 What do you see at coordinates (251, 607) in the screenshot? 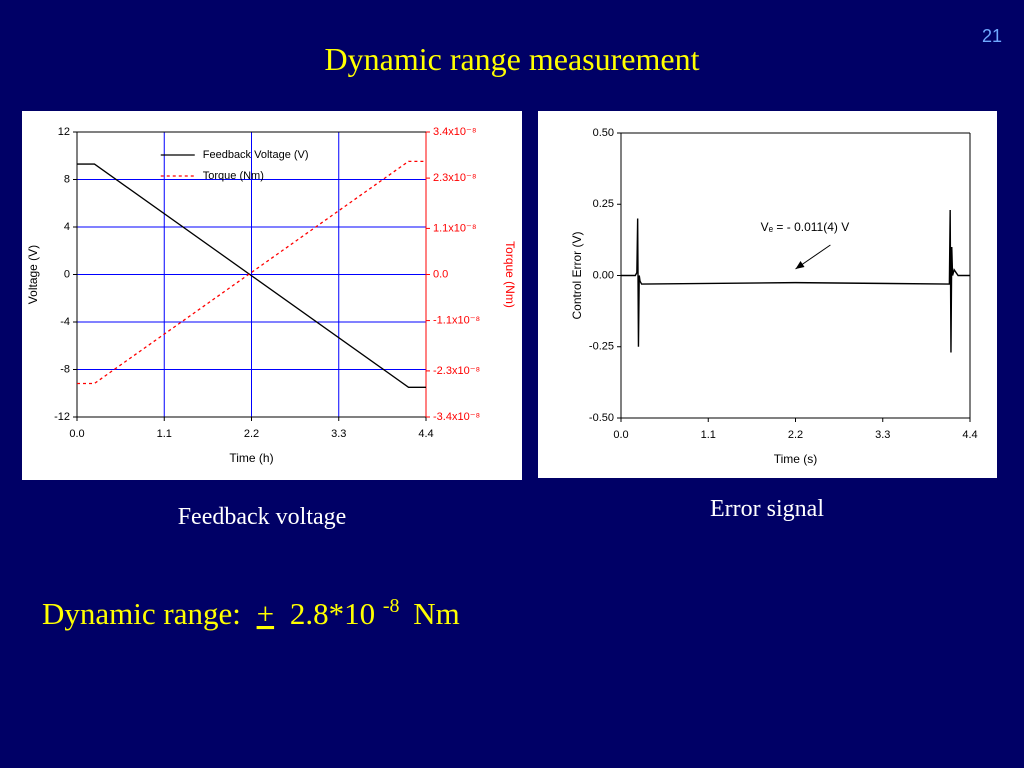
I see `footer: Dynamic range: + 2.8*10 -8 Nm` at bounding box center [251, 607].